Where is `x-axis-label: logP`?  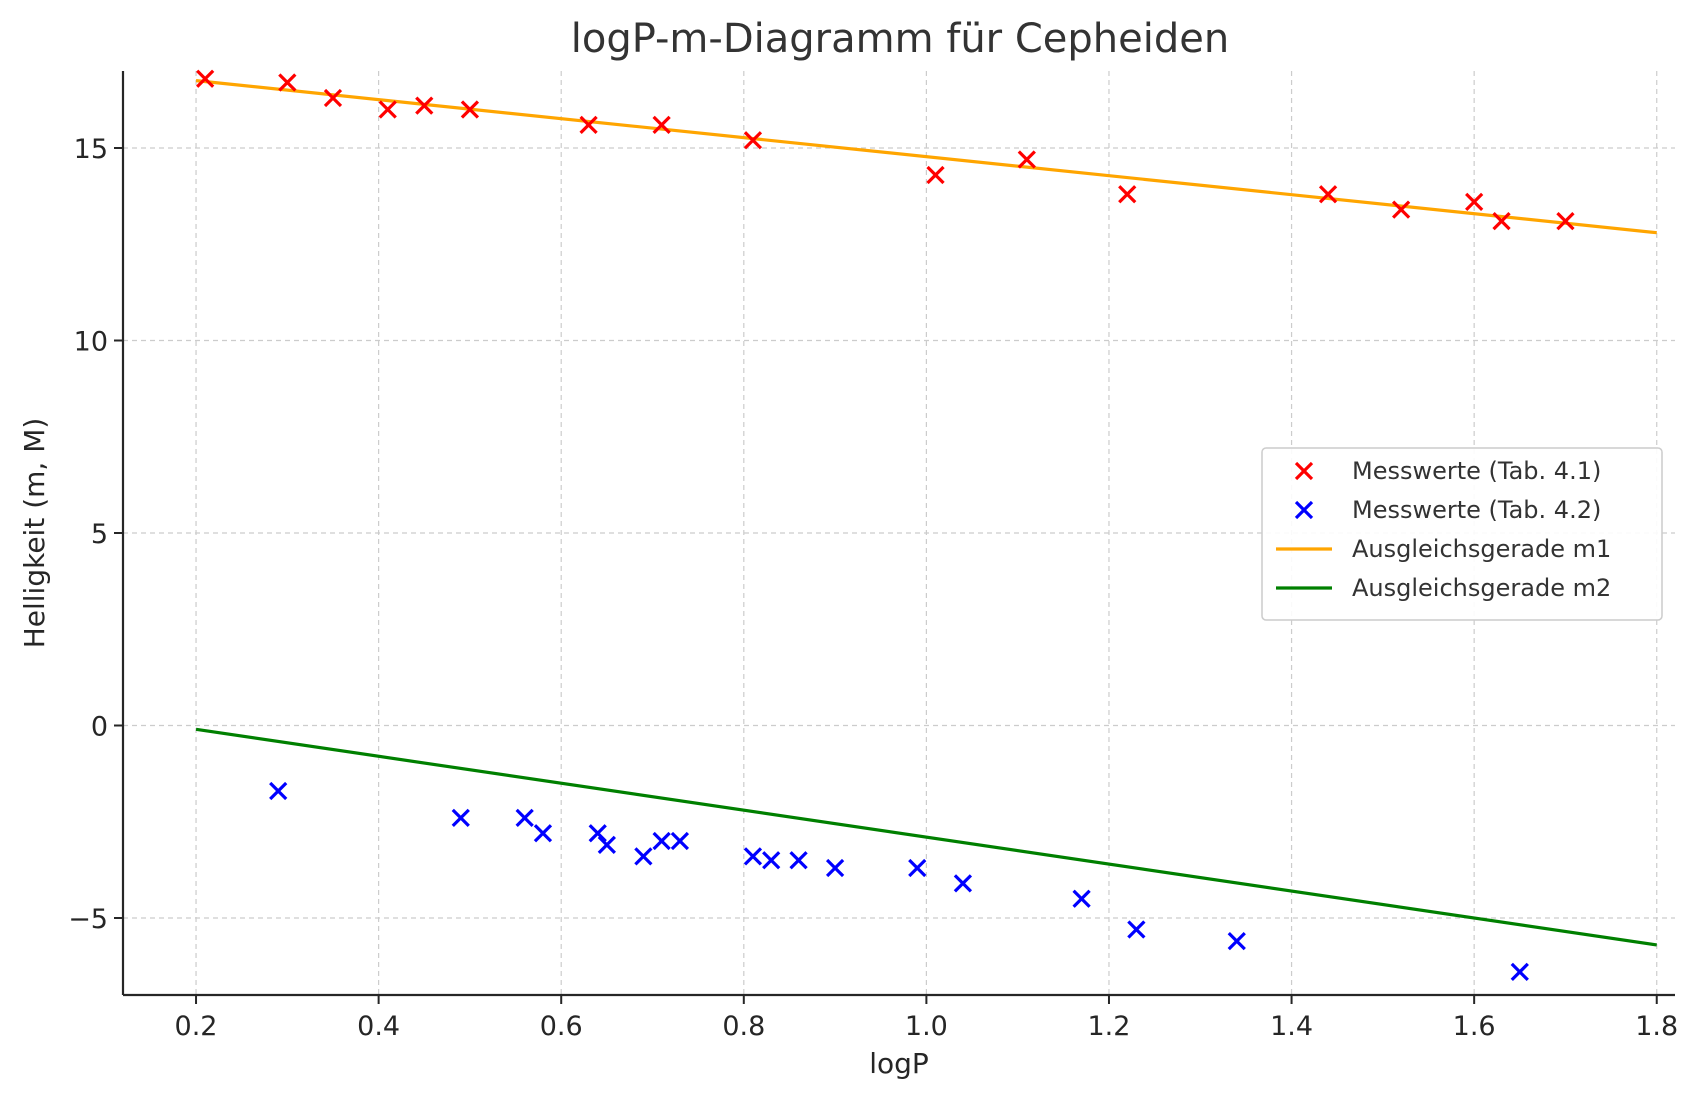 x-axis-label: logP is located at coordinates (899, 1063).